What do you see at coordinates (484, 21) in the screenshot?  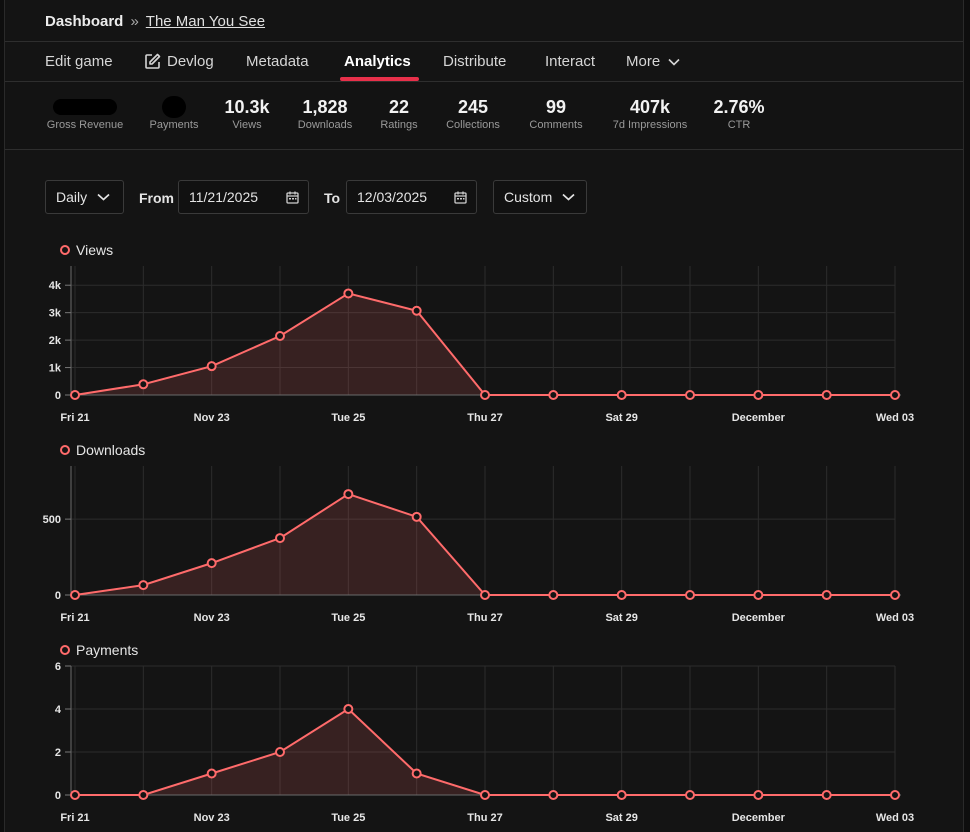 I see `header-bar: Dashboard » The Man You See` at bounding box center [484, 21].